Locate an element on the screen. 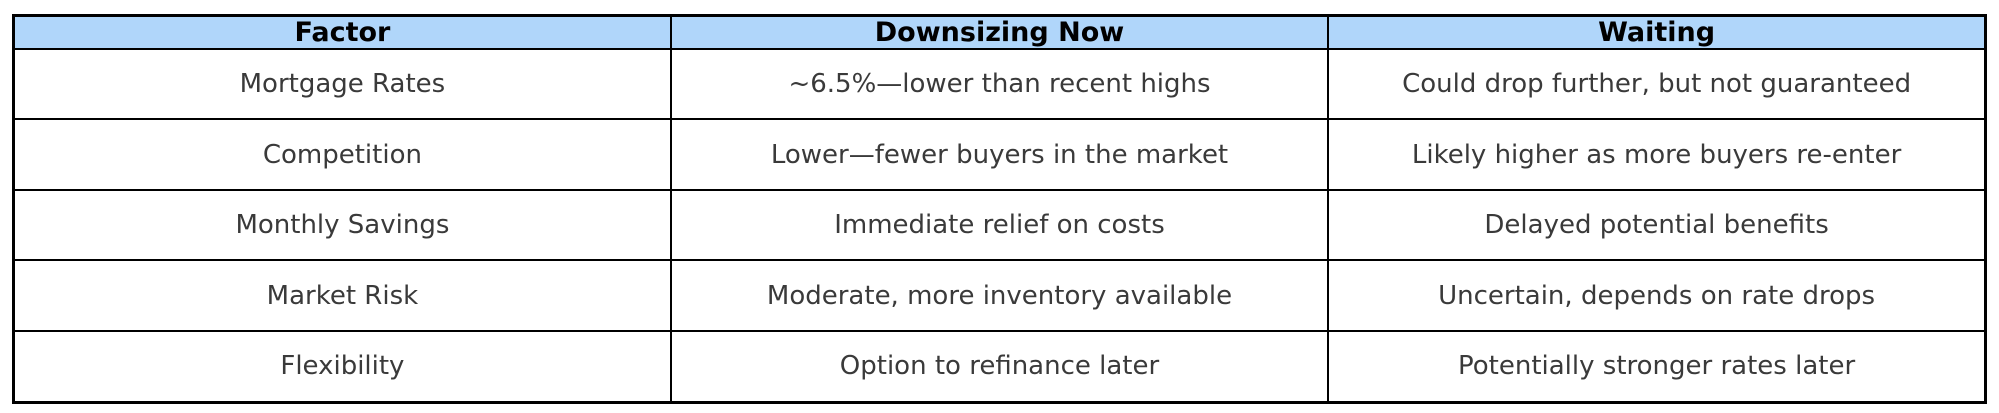 Image resolution: width=1999 pixels, height=413 pixels. cell-waiting: Potentially stronger rates later is located at coordinates (1657, 366).